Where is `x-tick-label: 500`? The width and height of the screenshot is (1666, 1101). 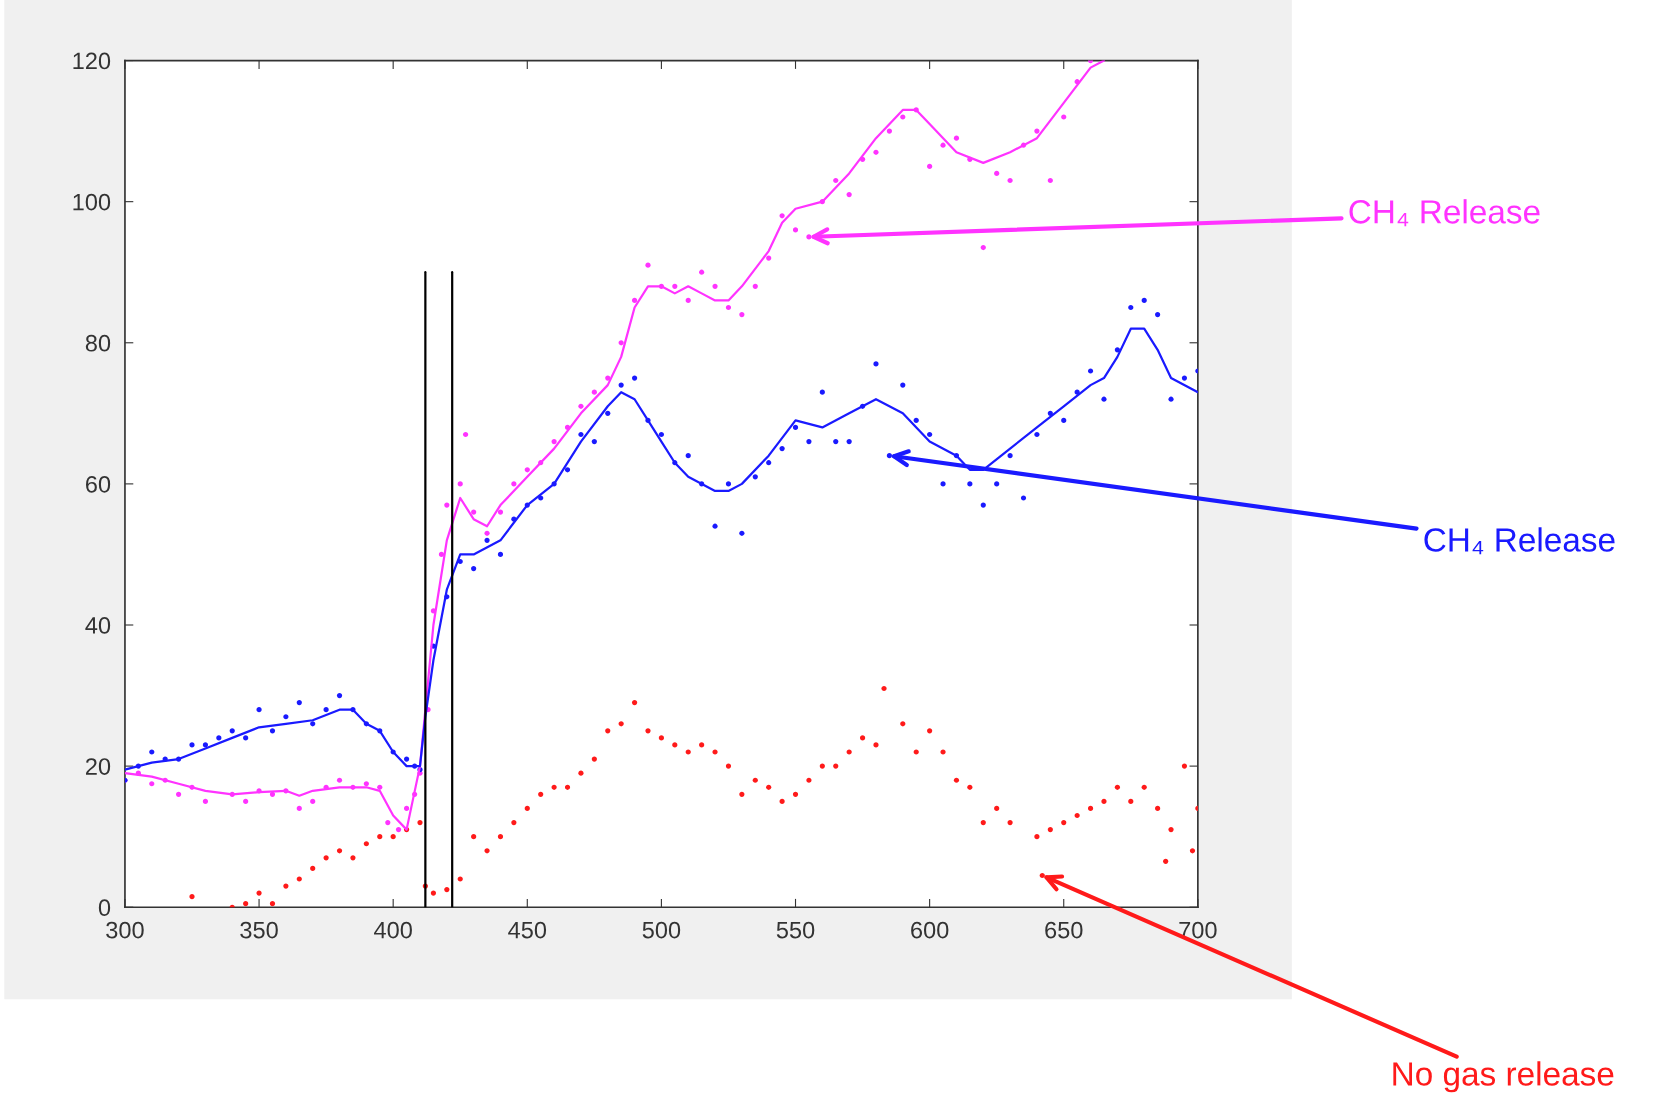 x-tick-label: 500 is located at coordinates (661, 930).